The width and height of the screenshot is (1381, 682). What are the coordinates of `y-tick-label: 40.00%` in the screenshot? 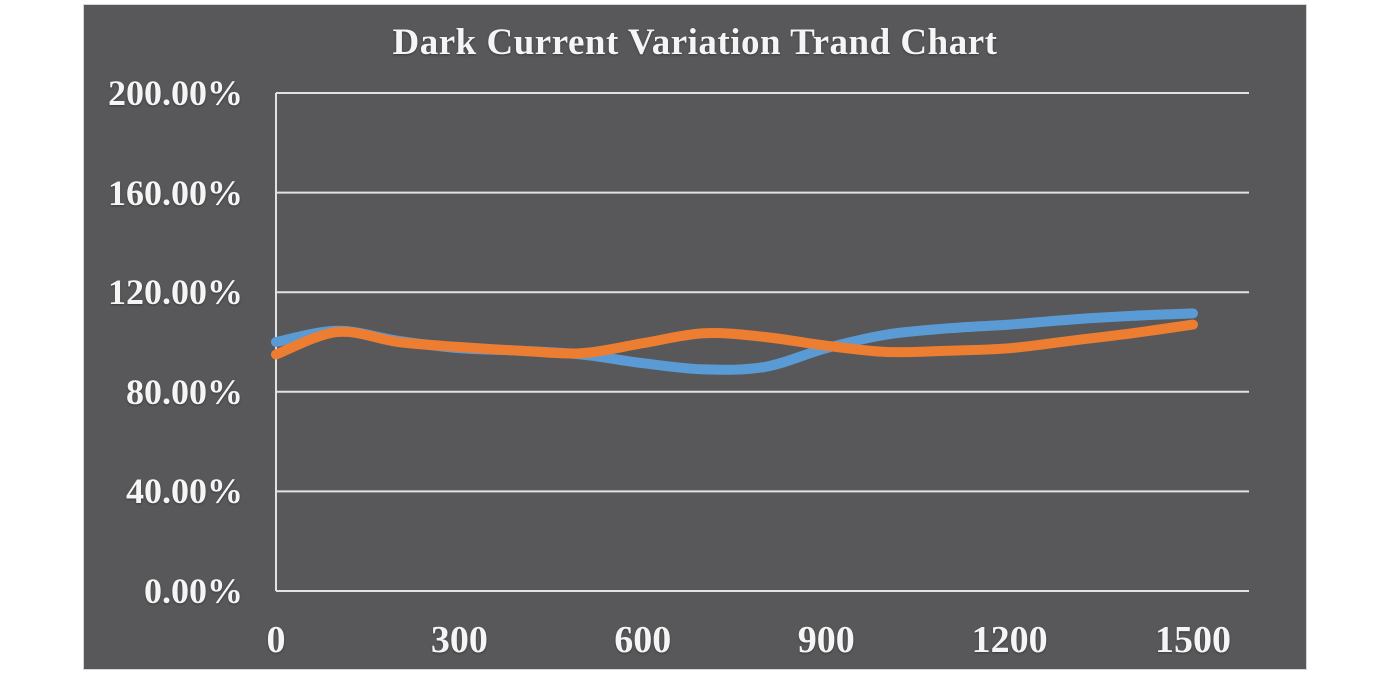 It's located at (184, 491).